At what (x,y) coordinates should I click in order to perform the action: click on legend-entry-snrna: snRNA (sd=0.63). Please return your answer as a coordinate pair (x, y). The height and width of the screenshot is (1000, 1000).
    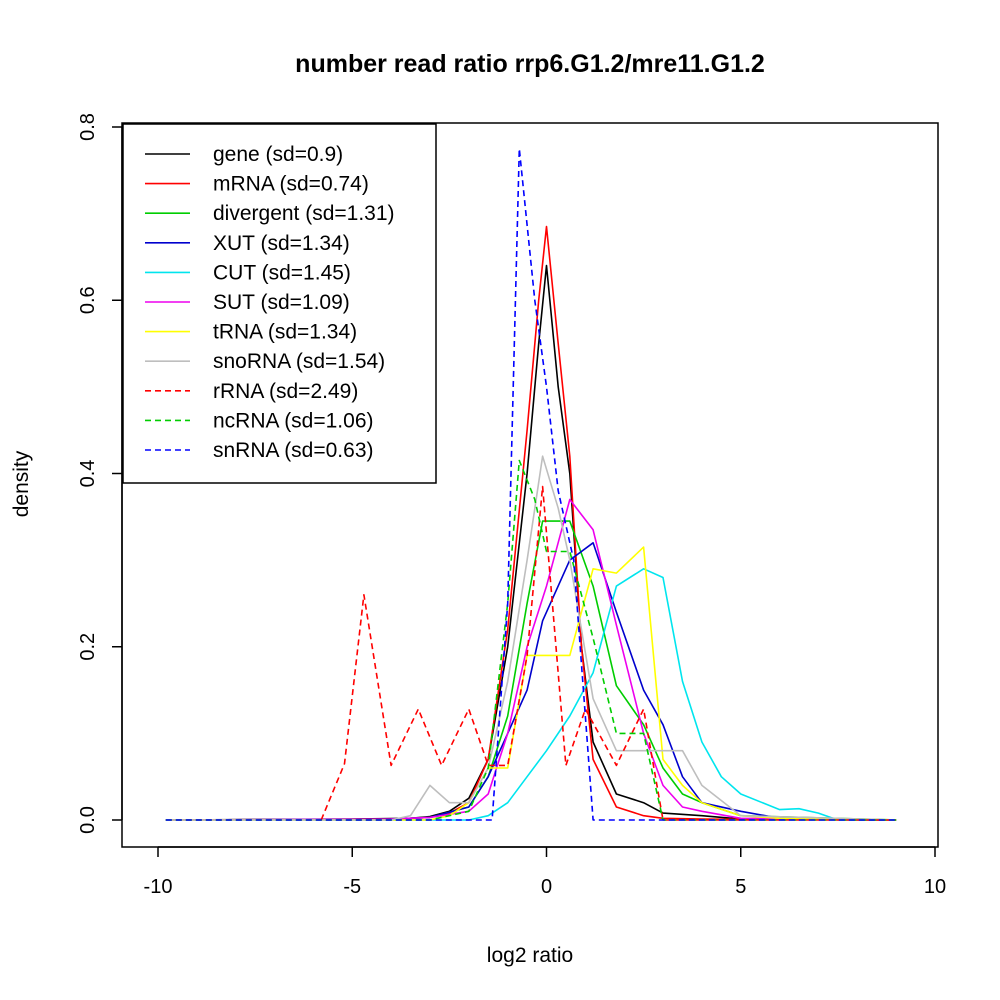
    Looking at the image, I should click on (293, 450).